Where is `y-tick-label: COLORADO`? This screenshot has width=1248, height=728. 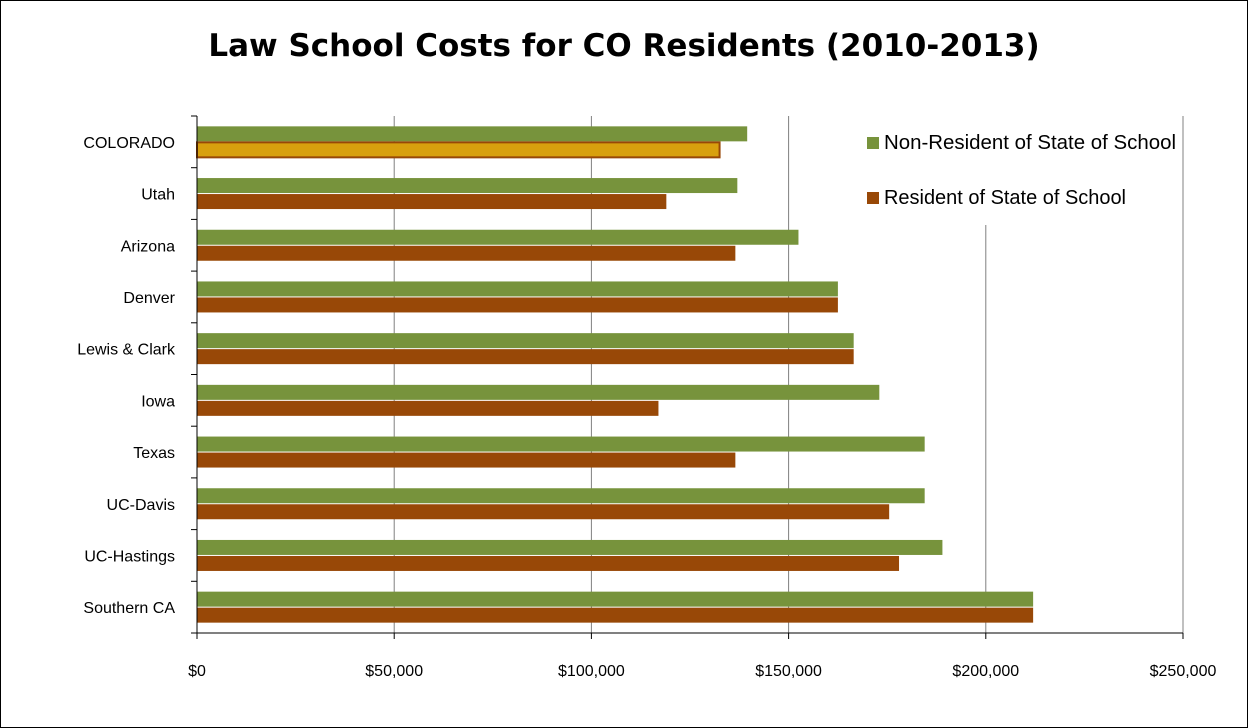
y-tick-label: COLORADO is located at coordinates (129, 143).